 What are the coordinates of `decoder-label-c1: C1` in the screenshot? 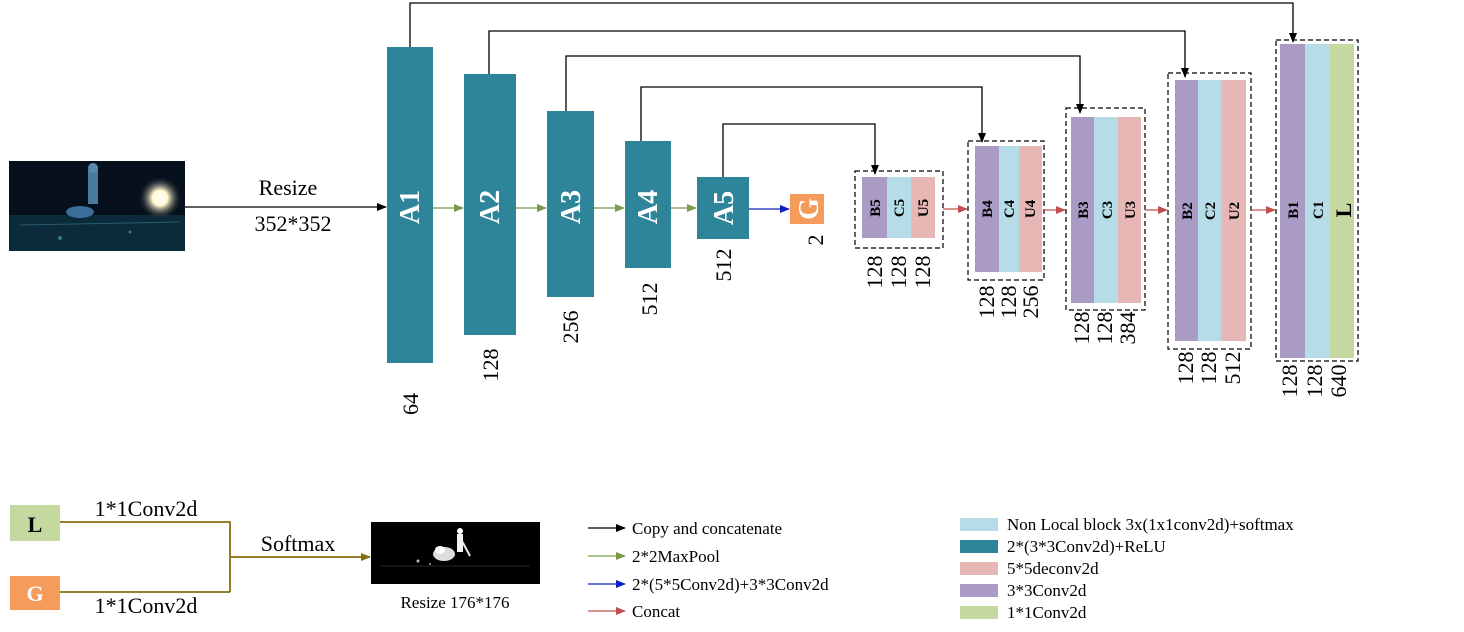 It's located at (1319, 210).